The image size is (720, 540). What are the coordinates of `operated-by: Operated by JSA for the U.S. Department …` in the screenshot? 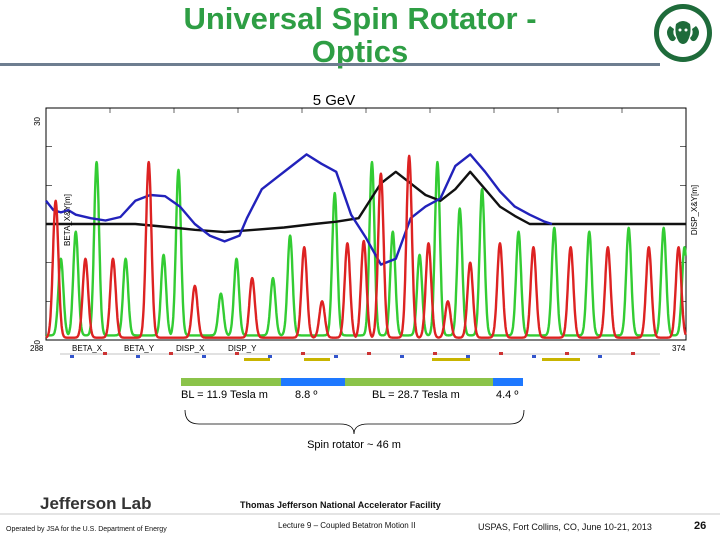 It's located at (86, 529).